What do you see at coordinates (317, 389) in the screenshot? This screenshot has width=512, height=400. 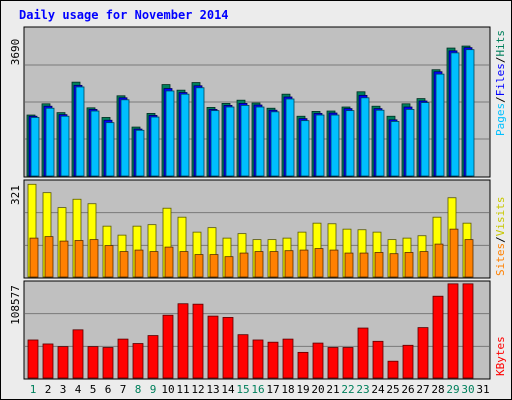 I see `x-tick-label-20: 20` at bounding box center [317, 389].